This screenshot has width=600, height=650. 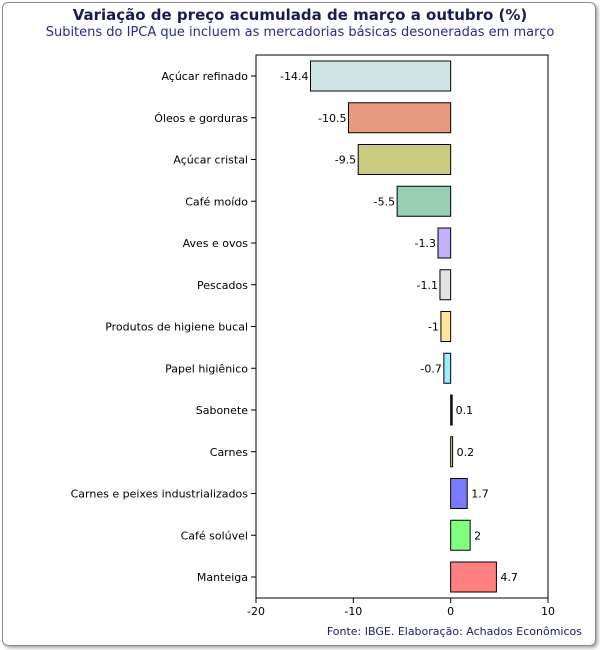 What do you see at coordinates (206, 368) in the screenshot?
I see `category-label: Papel higiênico` at bounding box center [206, 368].